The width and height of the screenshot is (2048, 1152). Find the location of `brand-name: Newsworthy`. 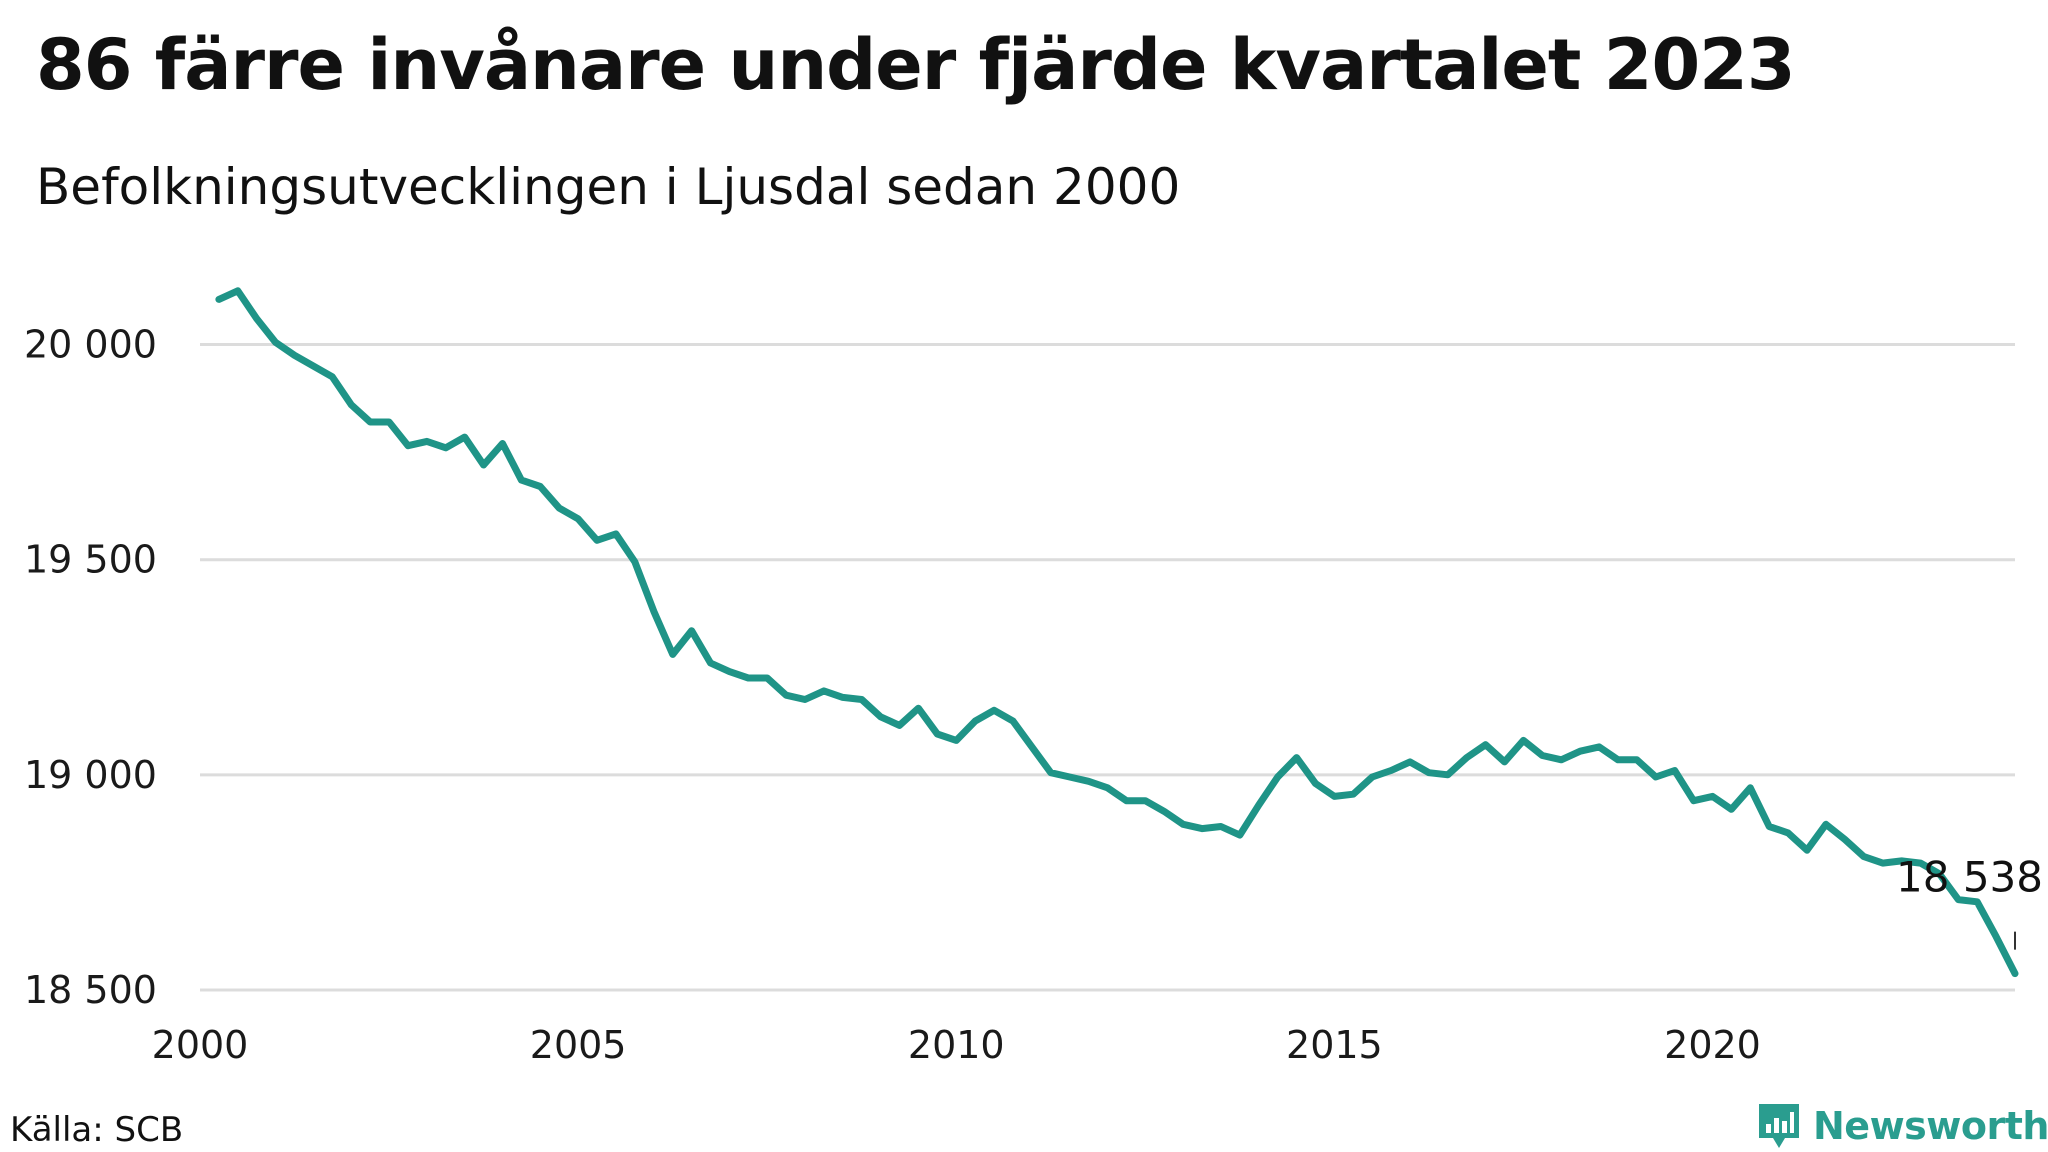

brand-name: Newsworthy is located at coordinates (1930, 1126).